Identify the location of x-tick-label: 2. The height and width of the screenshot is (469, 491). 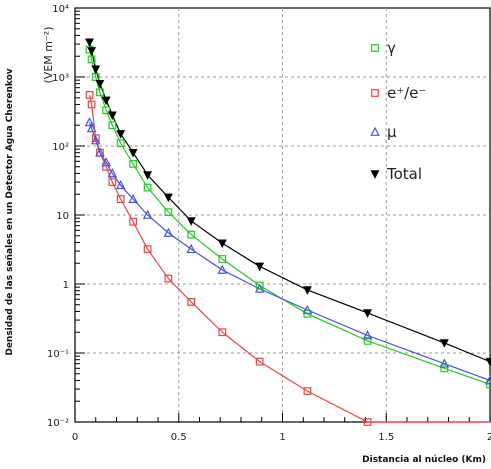
(489, 437).